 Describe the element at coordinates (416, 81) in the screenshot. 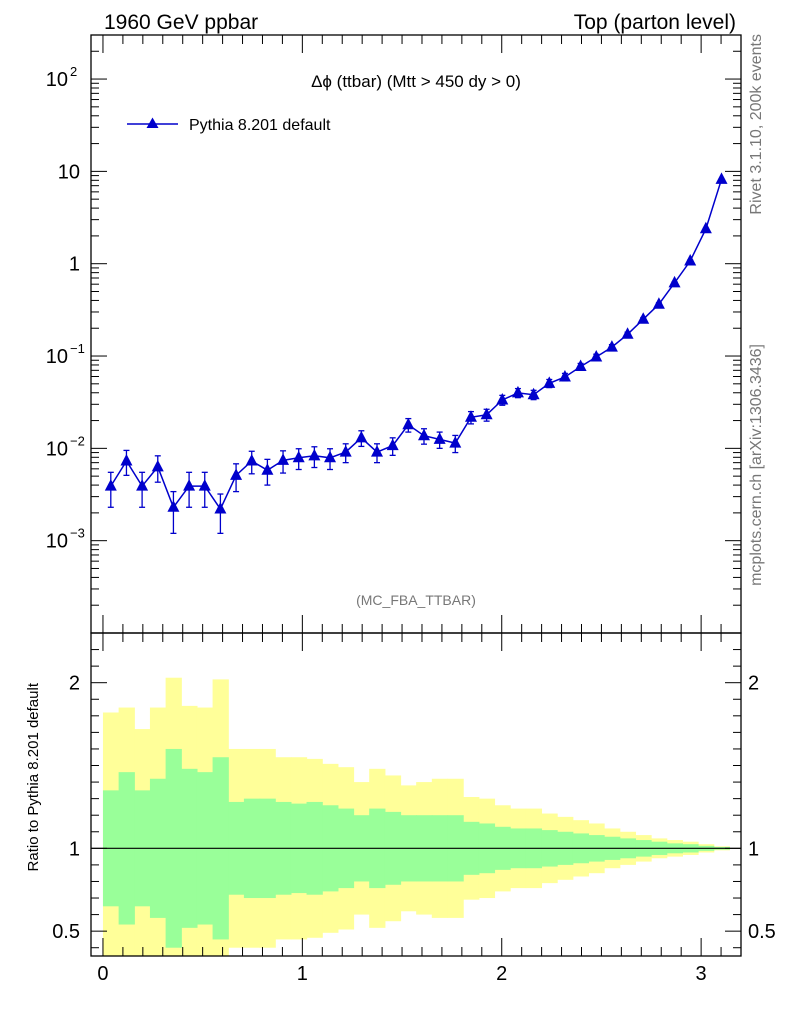

I see `plot-title: Δϕ (ttbar) (Mtt > 450 dy > 0)` at that location.